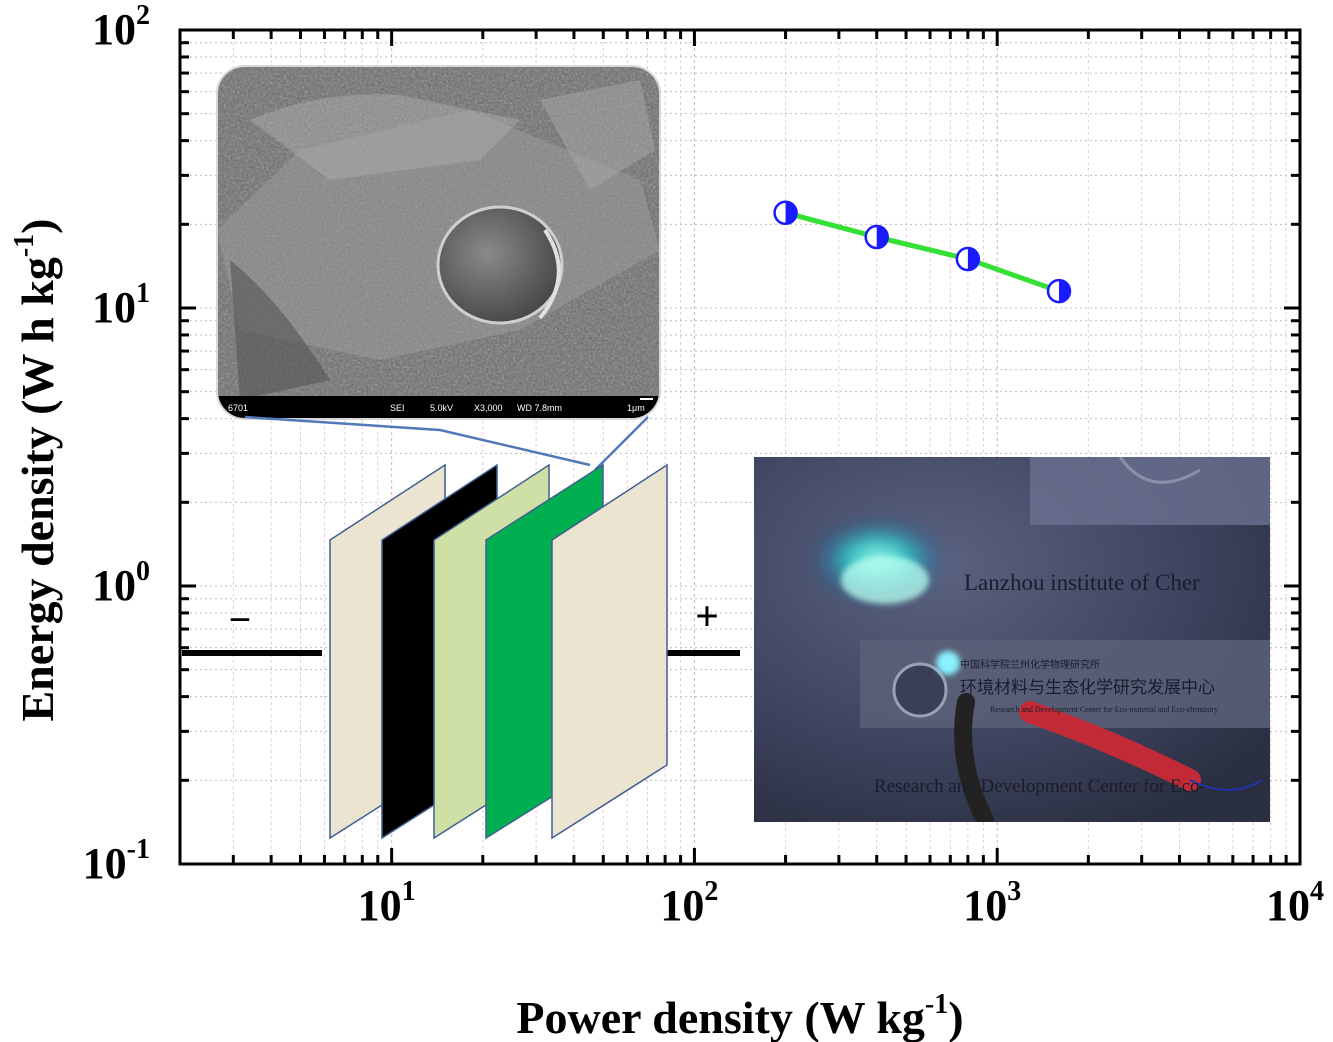 This screenshot has height=1042, width=1333. What do you see at coordinates (438, 242) in the screenshot?
I see `sem-inset: 6701 SEI 5.0kV X3,000 WD 7.8mm 1μm` at bounding box center [438, 242].